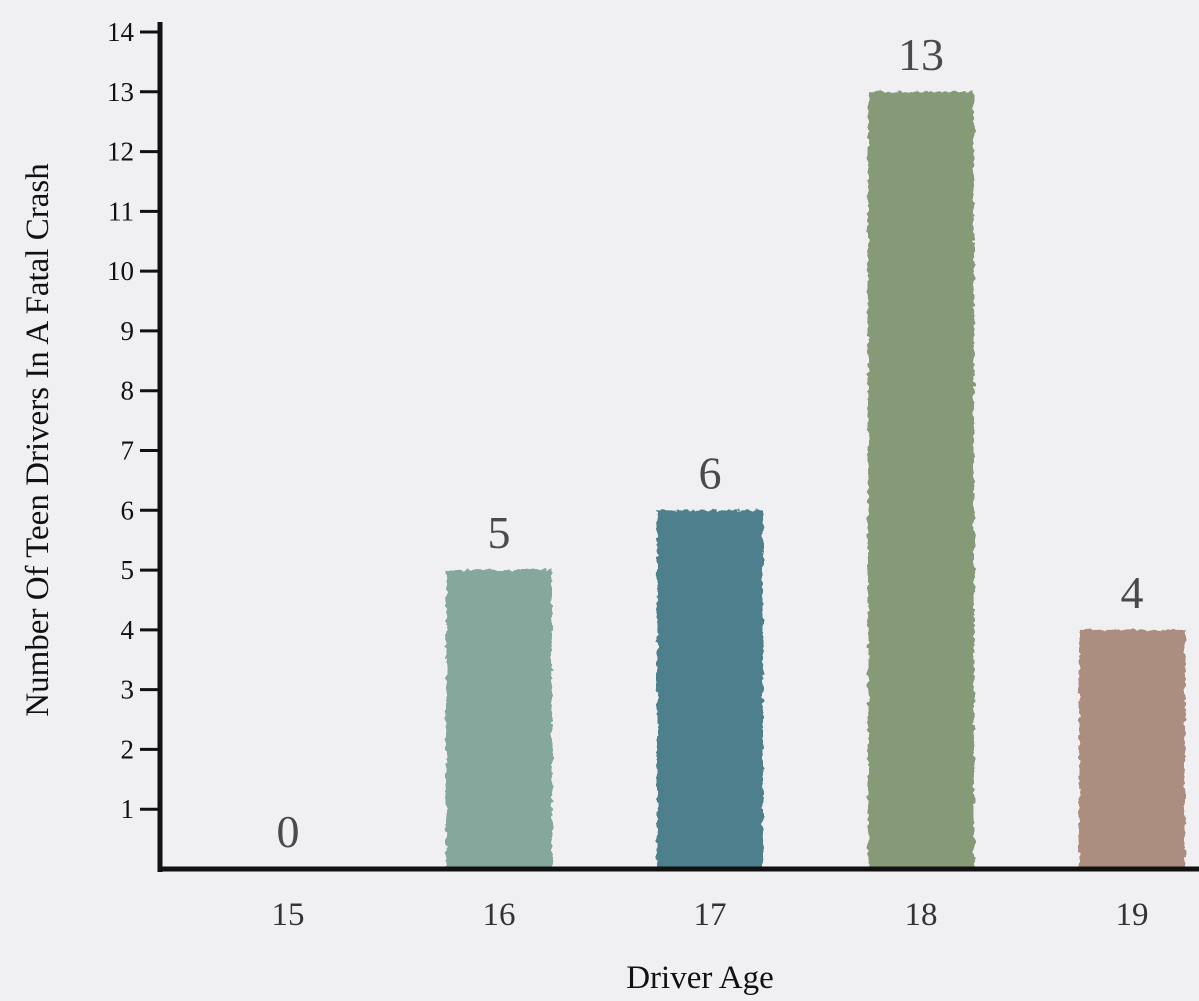 This screenshot has height=1001, width=1199. Describe the element at coordinates (921, 54) in the screenshot. I see `data-label: 13` at that location.